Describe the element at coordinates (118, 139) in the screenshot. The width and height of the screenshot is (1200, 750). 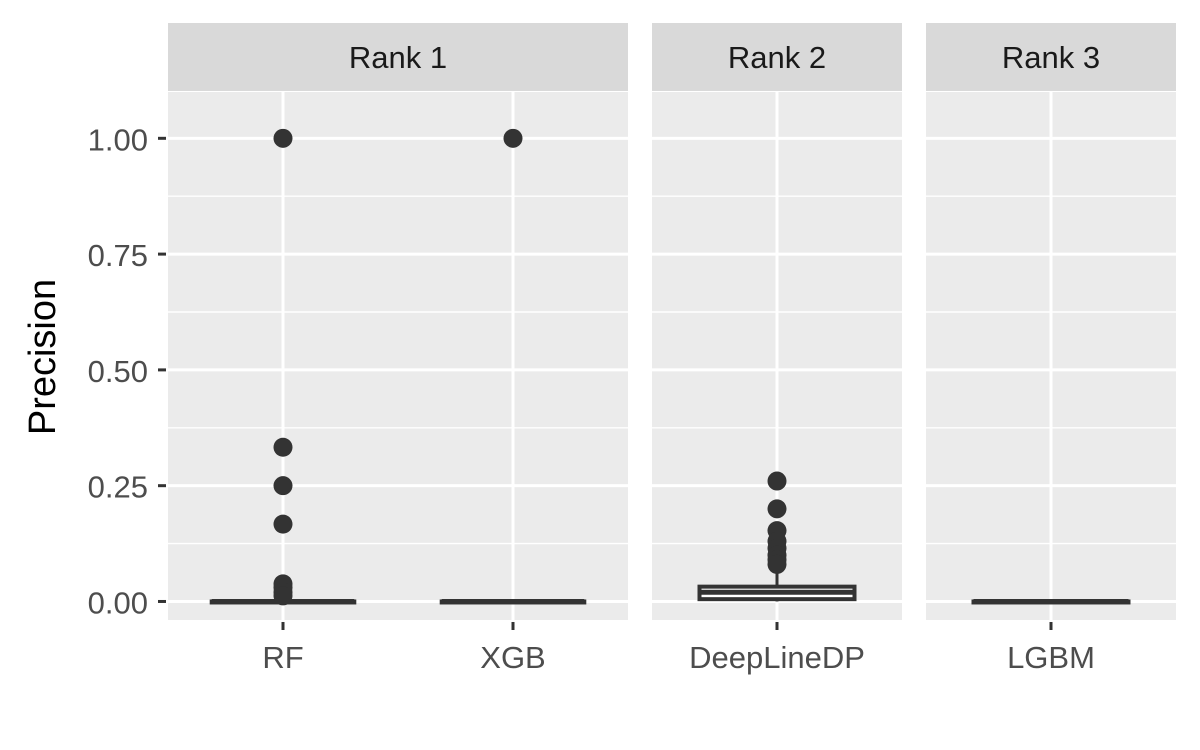
I see `y-tick-label: 1.00` at that location.